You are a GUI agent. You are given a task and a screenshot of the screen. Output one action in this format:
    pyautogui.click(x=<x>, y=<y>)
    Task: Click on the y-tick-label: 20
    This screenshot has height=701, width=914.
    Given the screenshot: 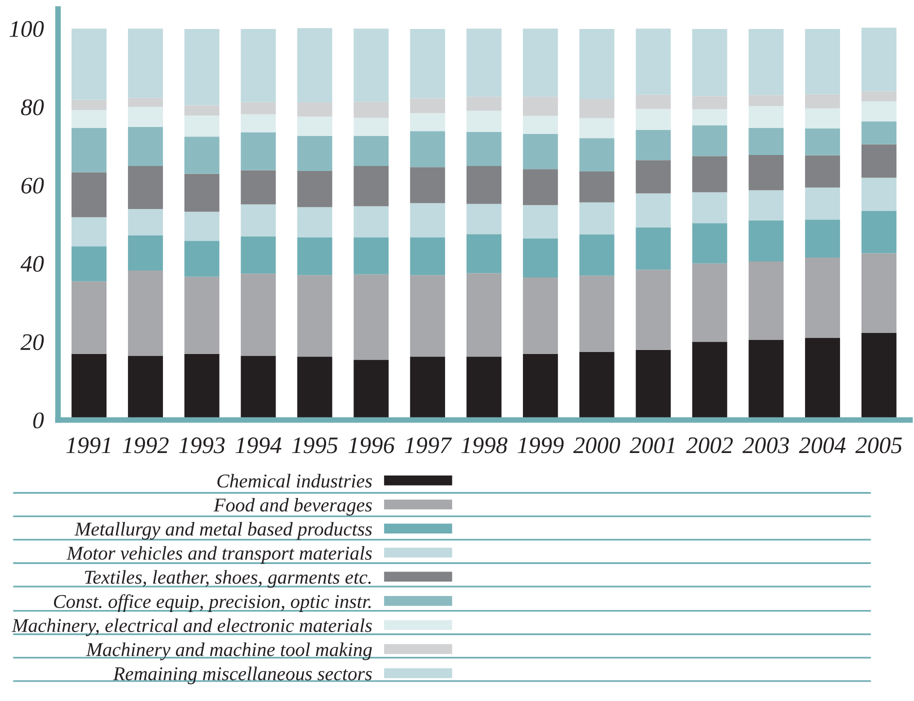 What is the action you would take?
    pyautogui.click(x=32, y=342)
    